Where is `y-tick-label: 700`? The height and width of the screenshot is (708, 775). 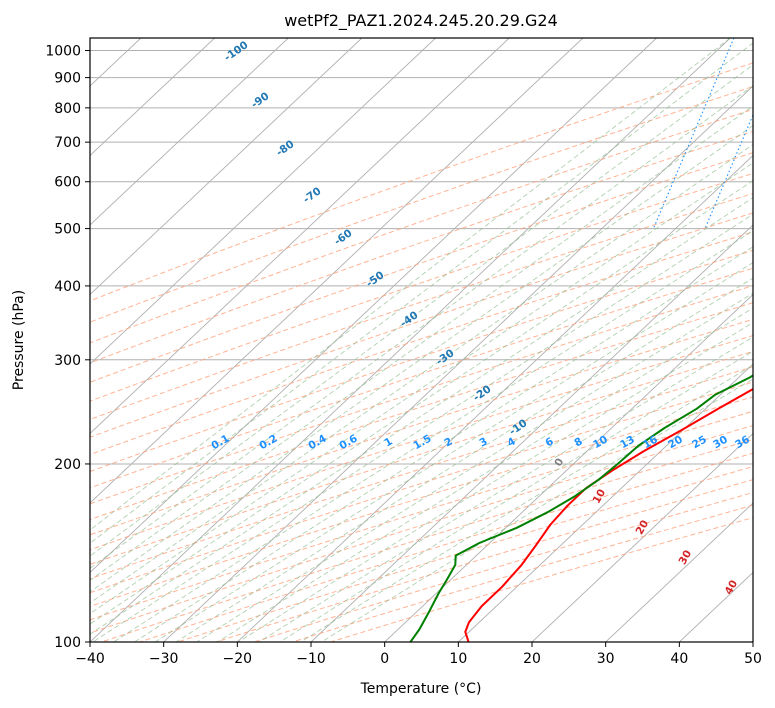 y-tick-label: 700 is located at coordinates (67, 143).